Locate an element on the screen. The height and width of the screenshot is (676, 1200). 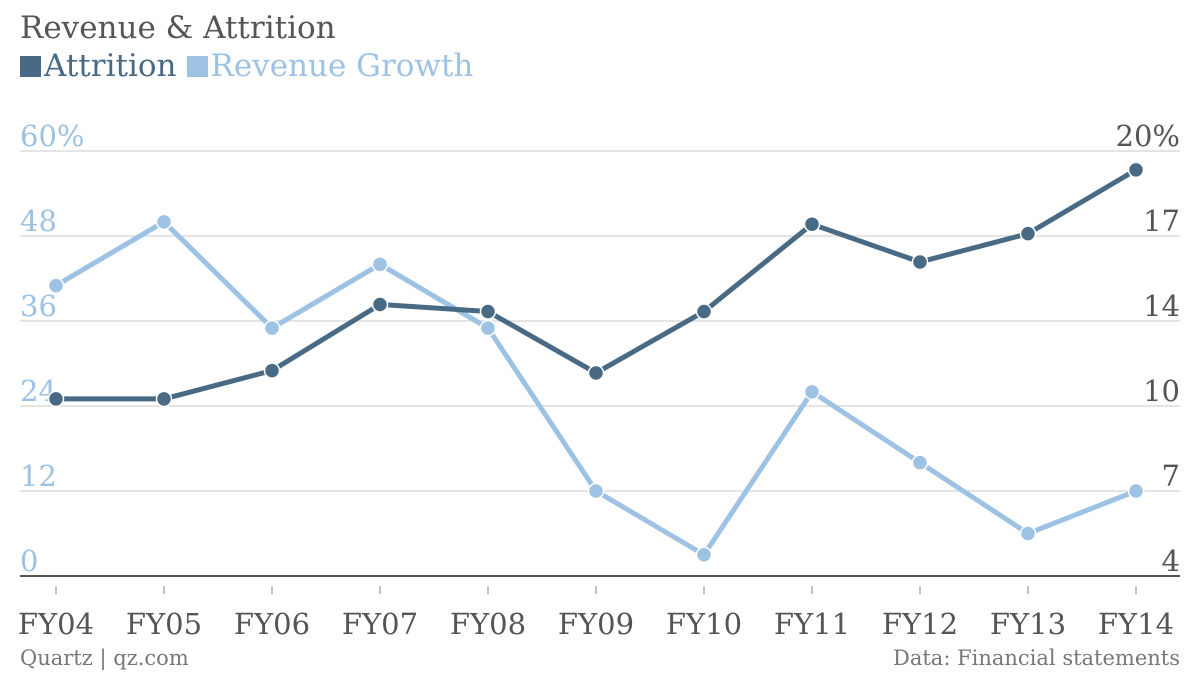
y-left-tick-label: 36 is located at coordinates (38, 306).